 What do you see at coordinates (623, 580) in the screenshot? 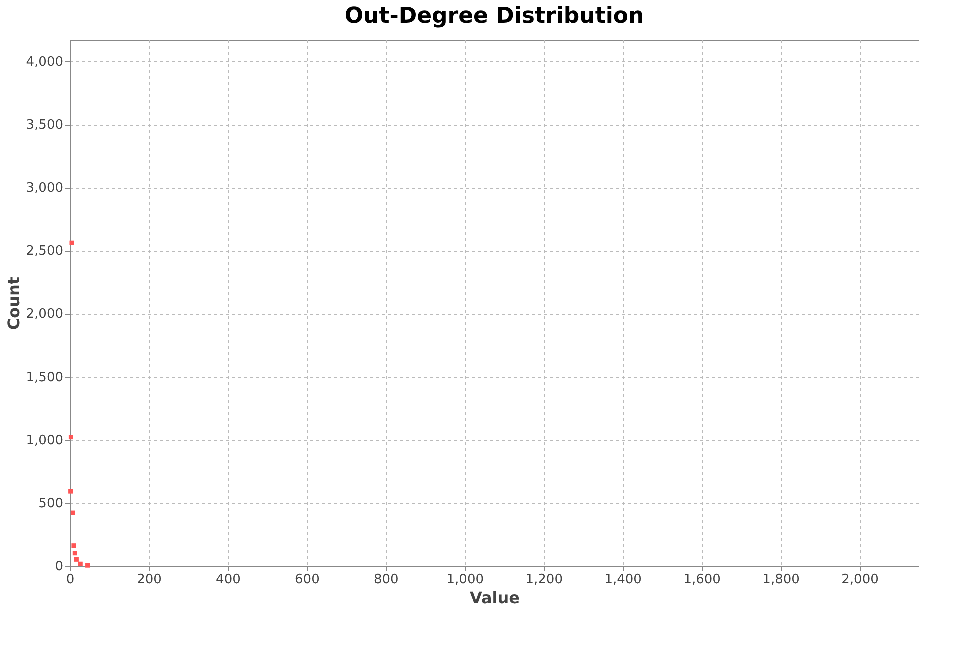
I see `x-tick-label: 1,400` at bounding box center [623, 580].